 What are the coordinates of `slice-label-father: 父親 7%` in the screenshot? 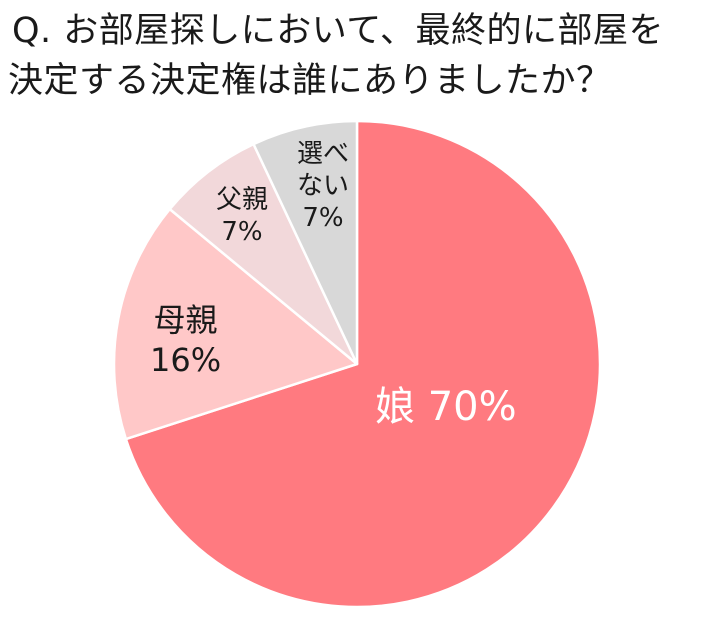 It's located at (242, 216).